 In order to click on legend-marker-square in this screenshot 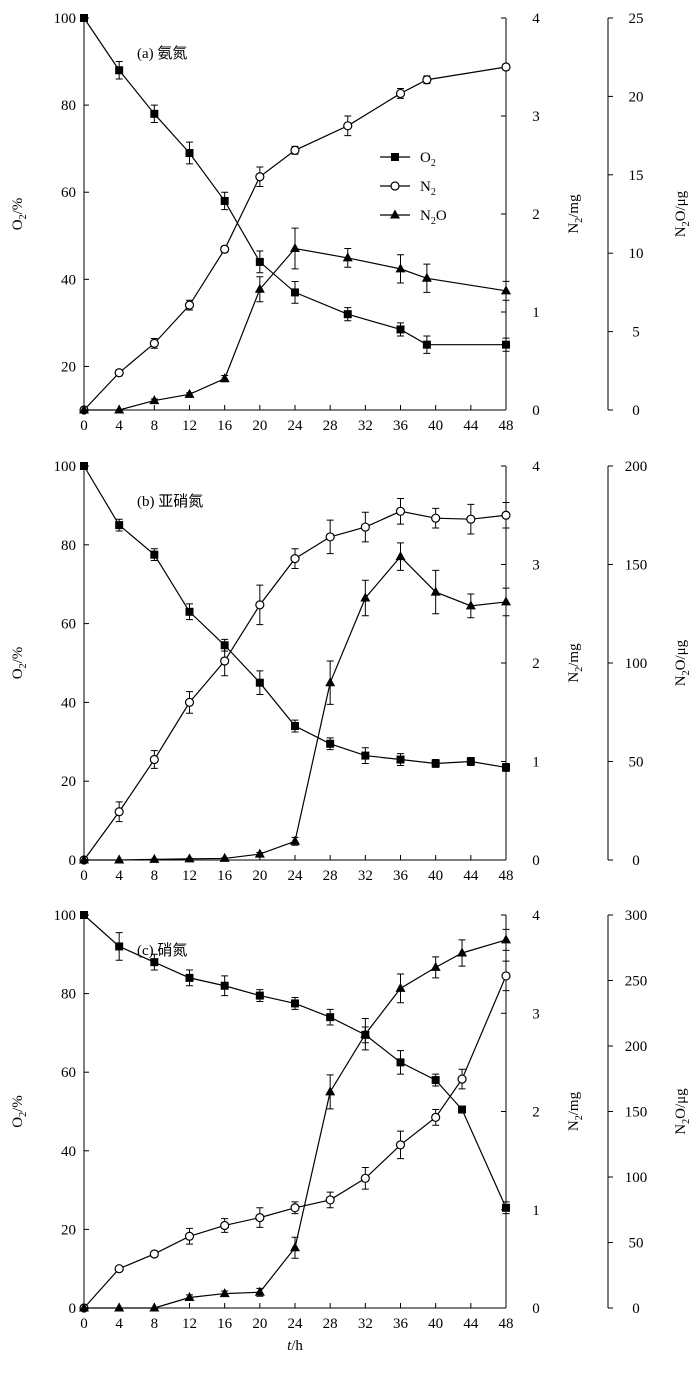, I will do `click(395, 157)`.